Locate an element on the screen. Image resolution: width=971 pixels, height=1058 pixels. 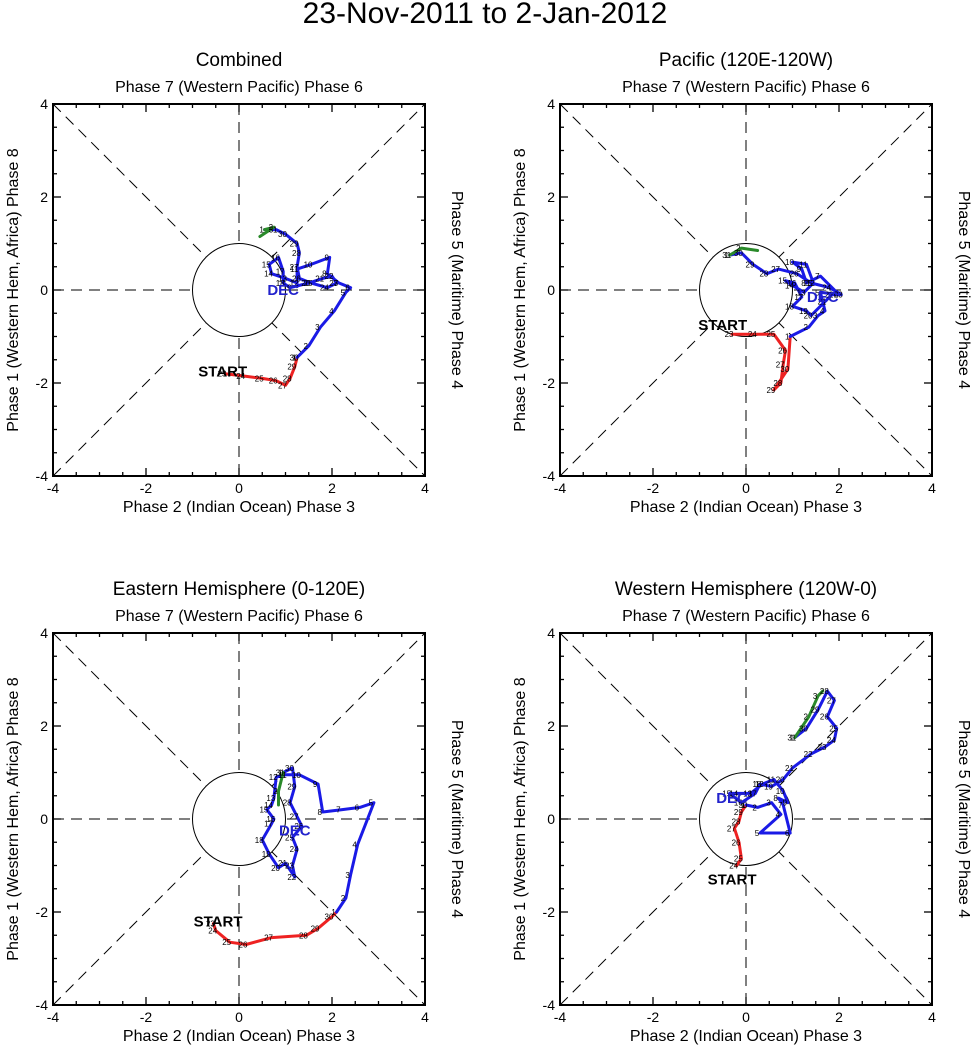
day-label: 12 is located at coordinates (273, 777).